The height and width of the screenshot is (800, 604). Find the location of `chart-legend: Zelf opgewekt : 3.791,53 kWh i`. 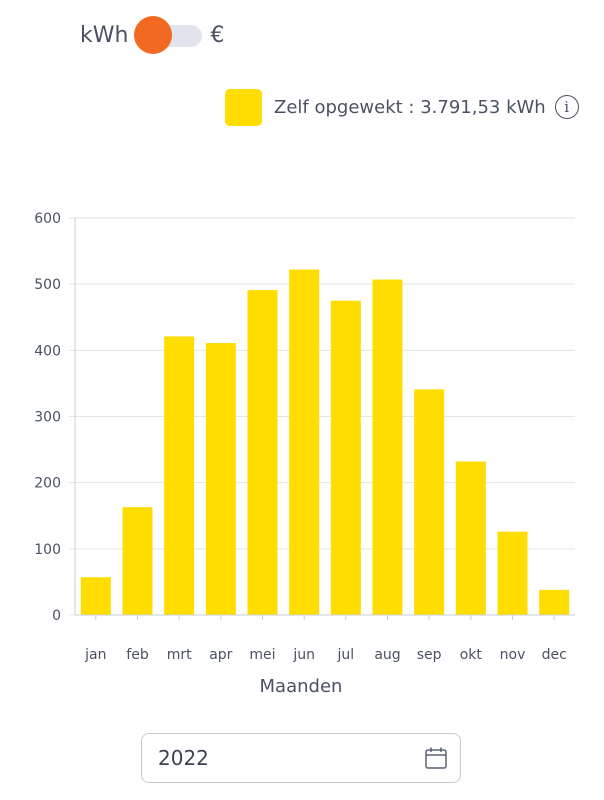

chart-legend: Zelf opgewekt : 3.791,53 kWh i is located at coordinates (402, 107).